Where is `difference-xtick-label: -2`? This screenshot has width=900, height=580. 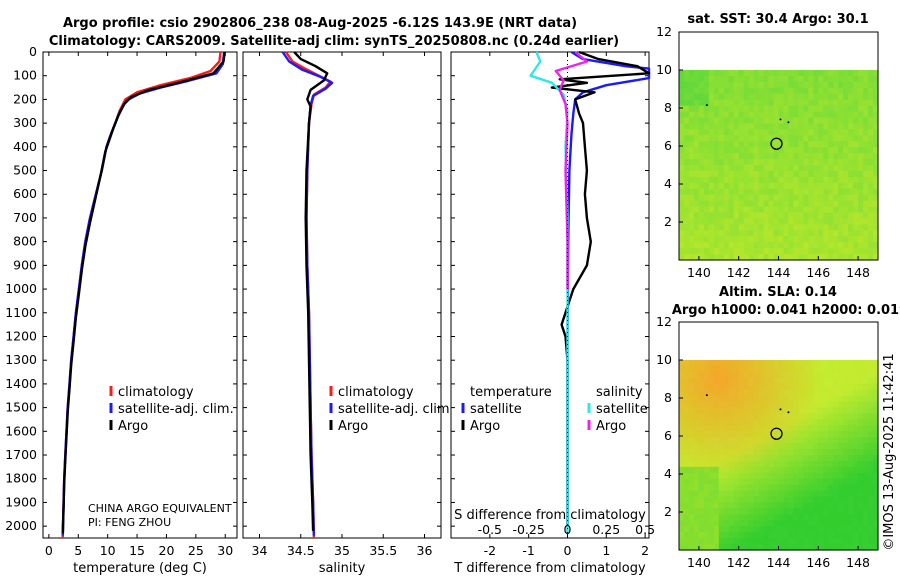 difference-xtick-label: -2 is located at coordinates (490, 550).